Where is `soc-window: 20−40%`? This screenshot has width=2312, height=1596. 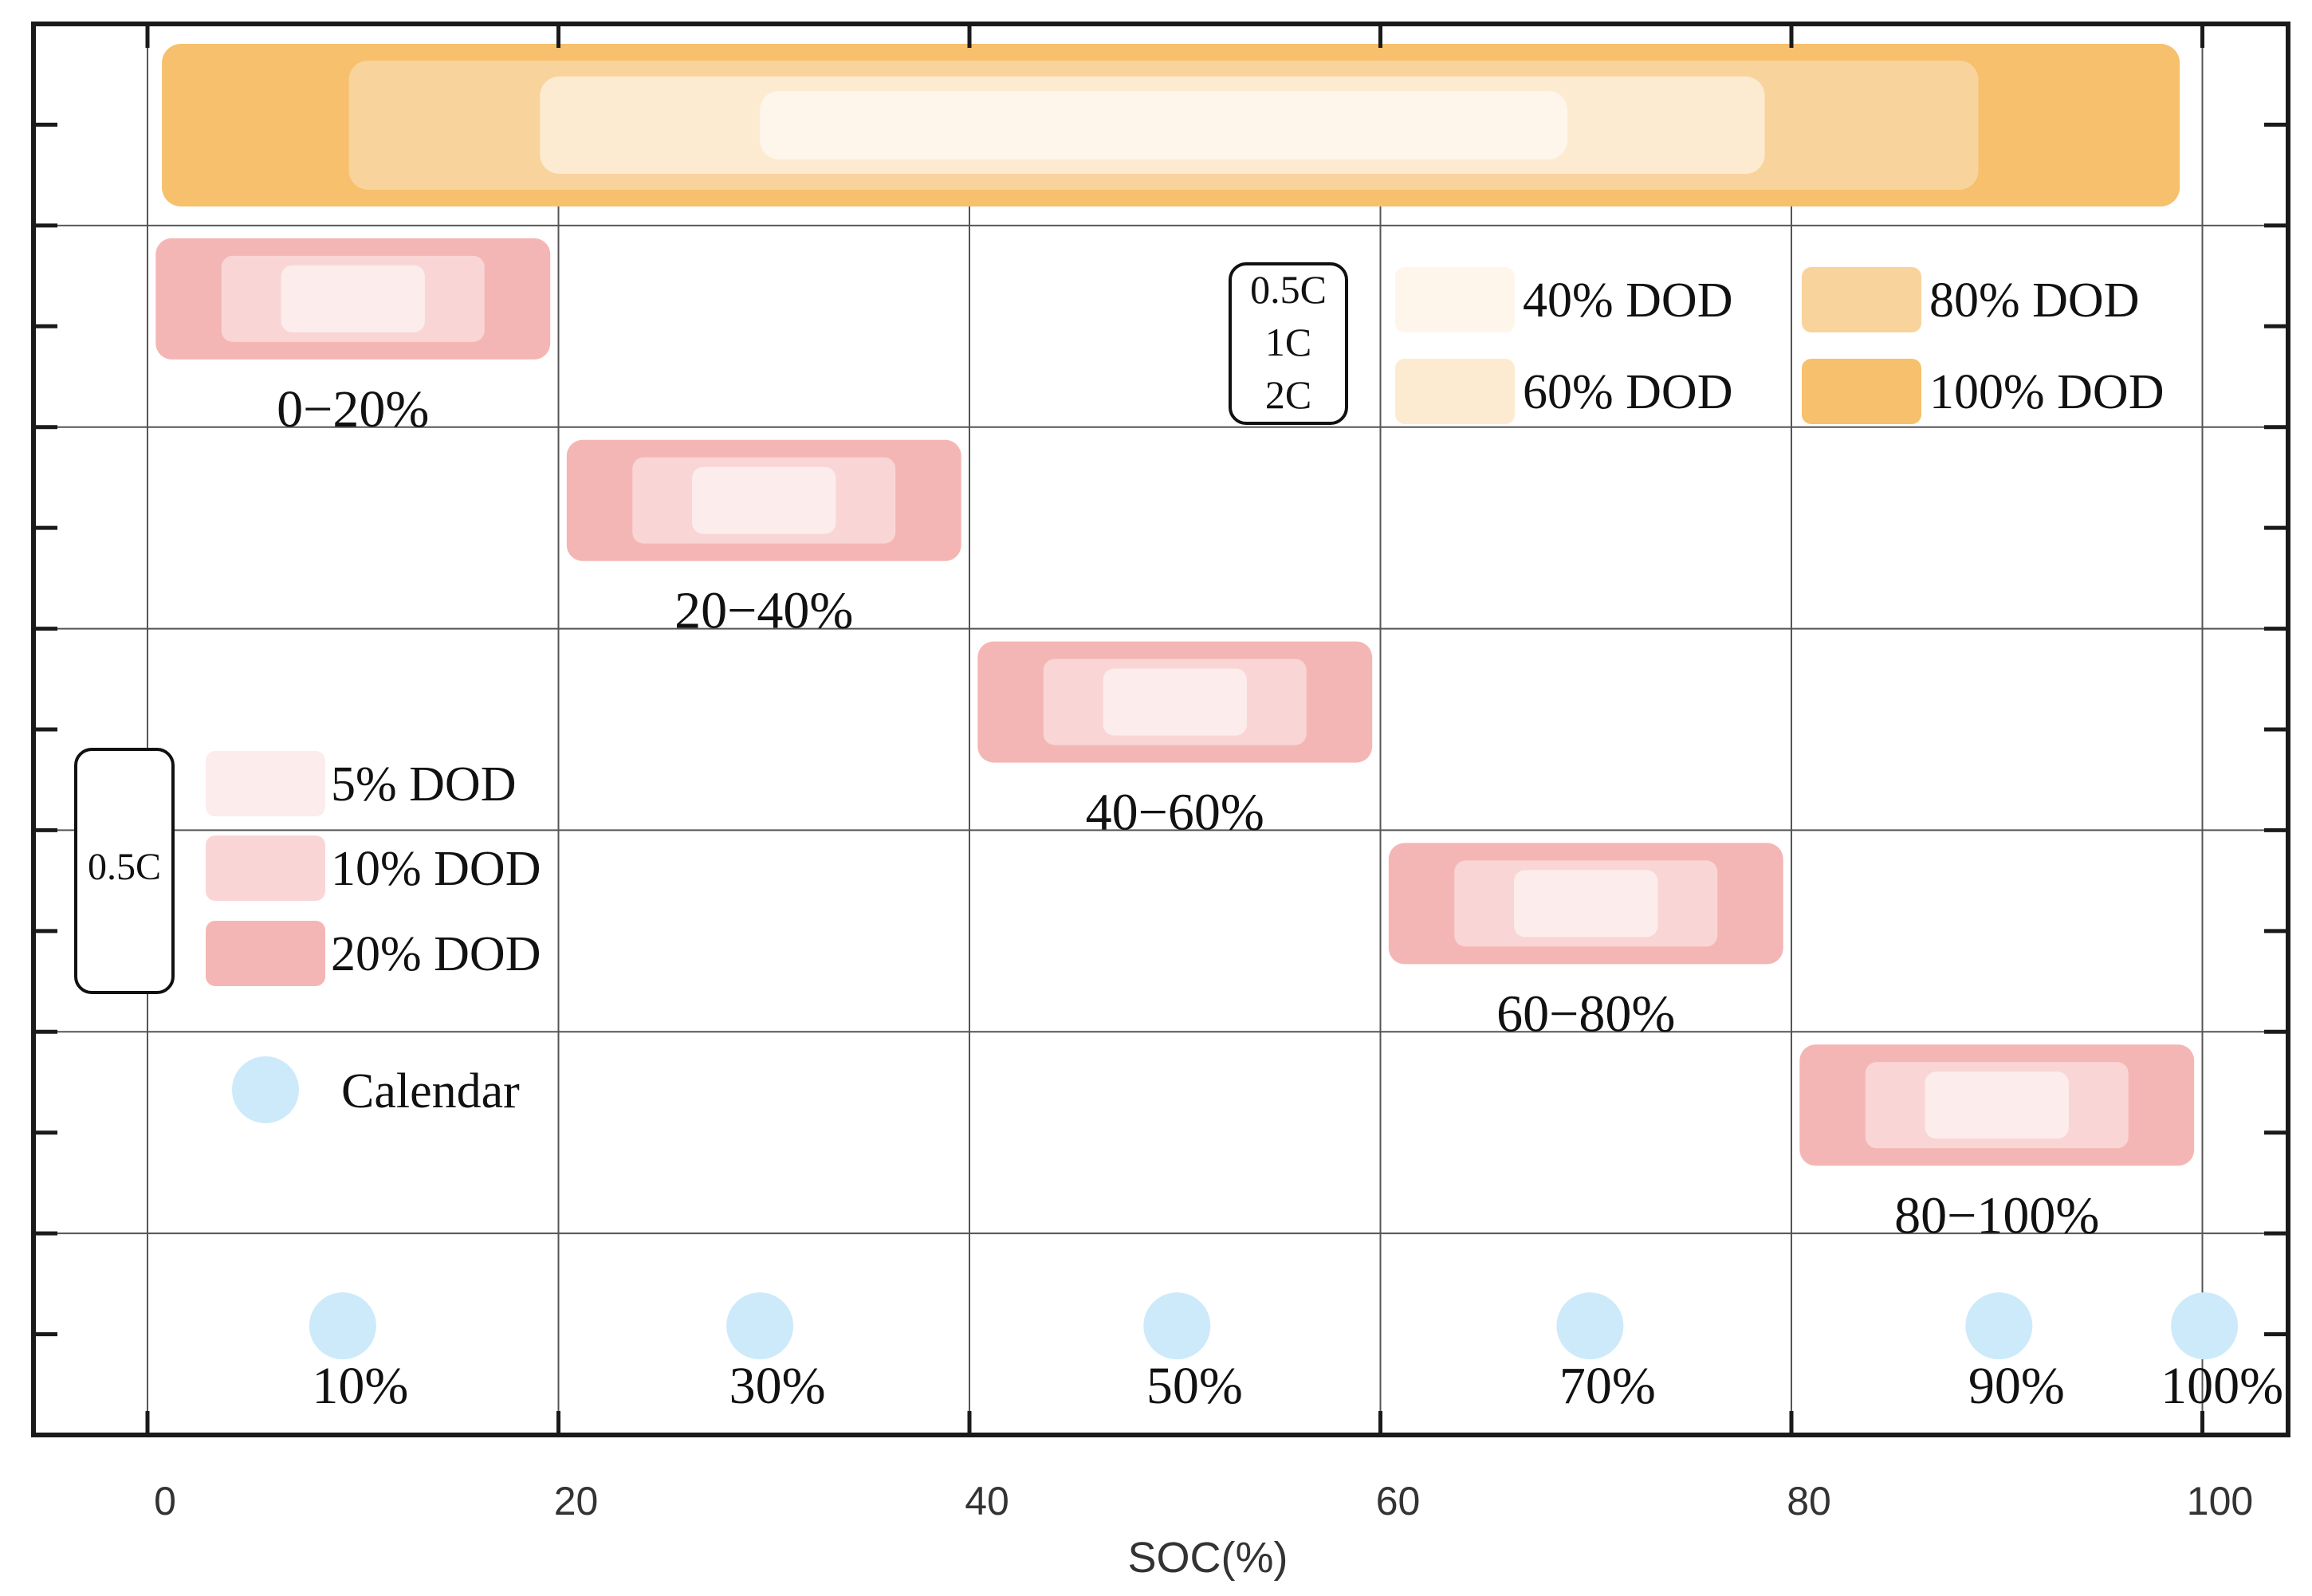
soc-window: 20−40% is located at coordinates (763, 539).